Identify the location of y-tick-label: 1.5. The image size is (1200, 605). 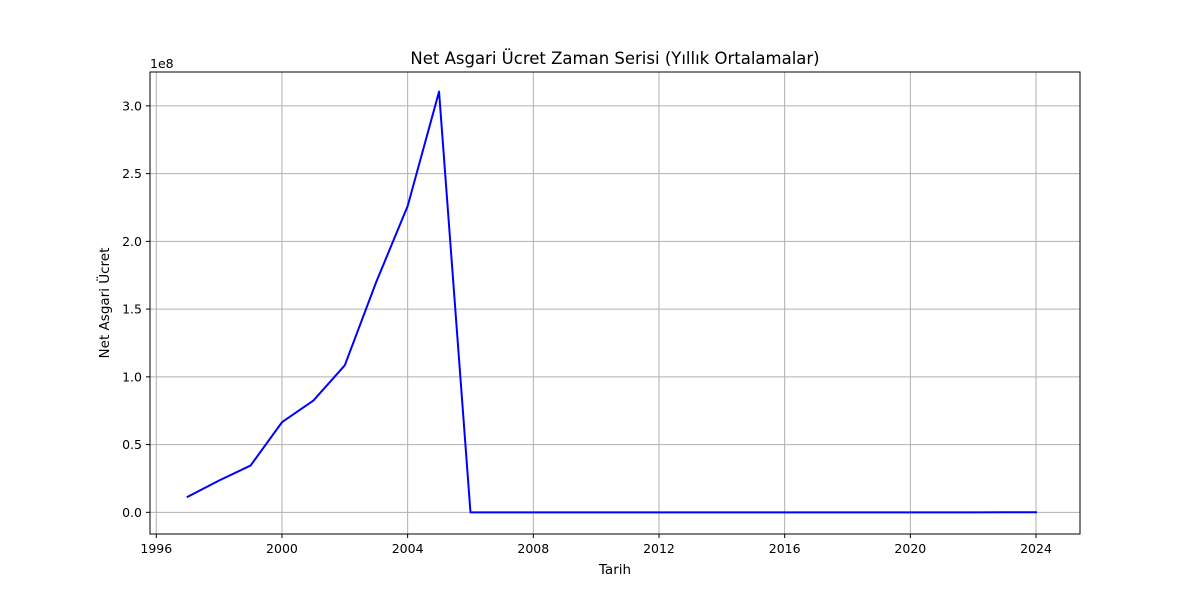
(132, 309).